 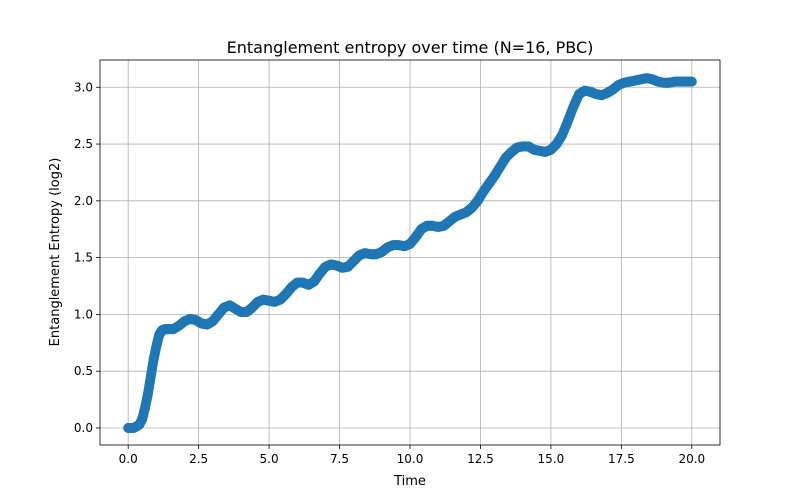 What do you see at coordinates (691, 81) in the screenshot?
I see `data-point` at bounding box center [691, 81].